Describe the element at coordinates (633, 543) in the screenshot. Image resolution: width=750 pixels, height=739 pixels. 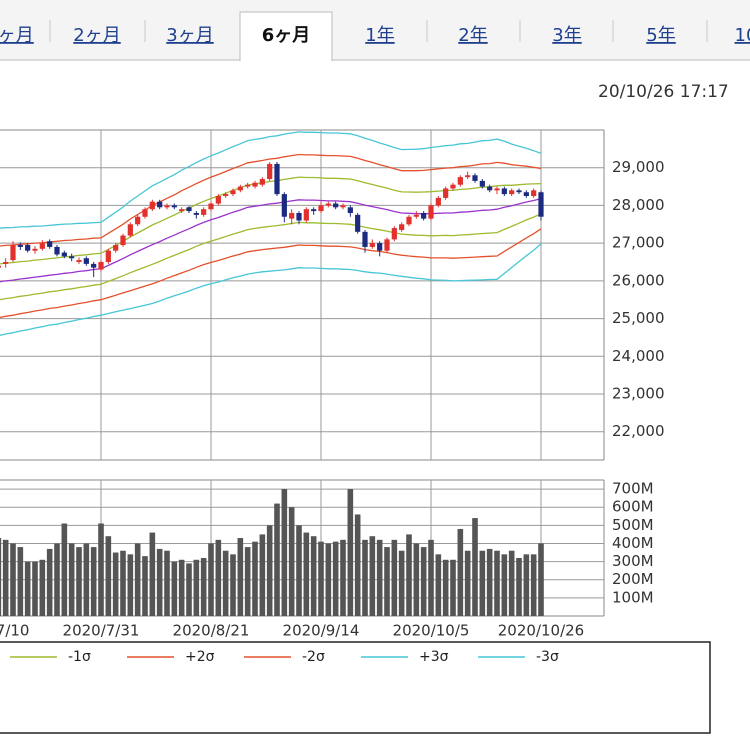
I see `y2-tick-label: 400M` at that location.